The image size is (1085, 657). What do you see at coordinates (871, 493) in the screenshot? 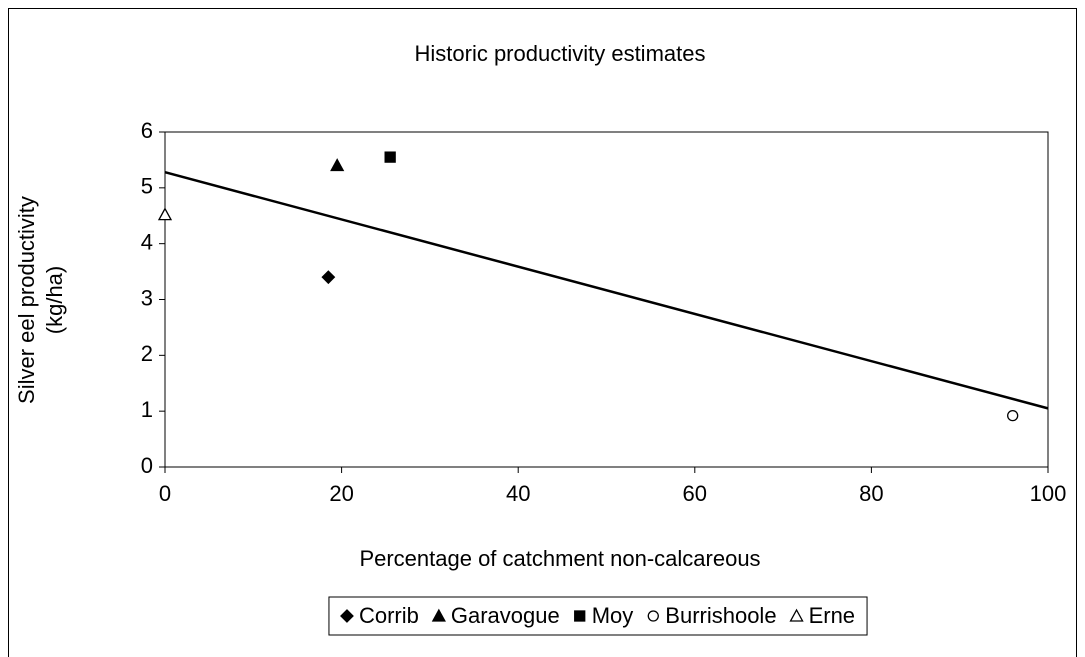
I see `x-tick-label: 80` at bounding box center [871, 493].